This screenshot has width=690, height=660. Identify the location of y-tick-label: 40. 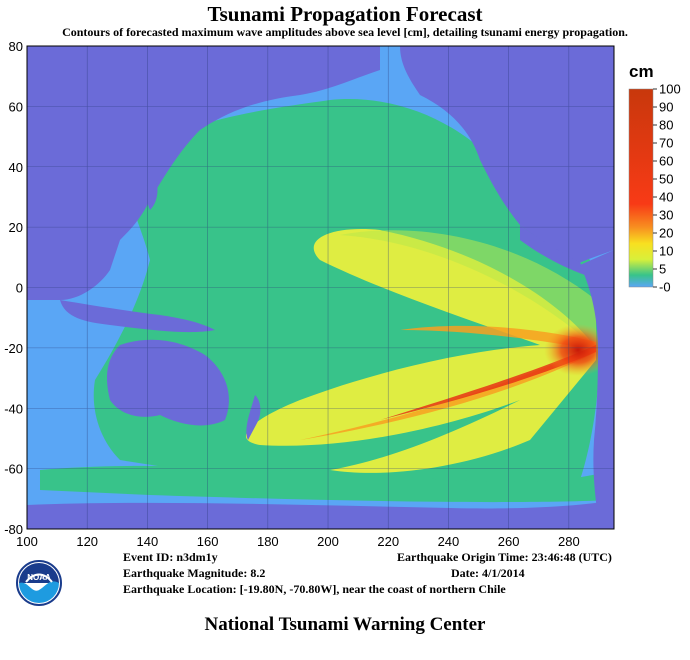
(16, 167).